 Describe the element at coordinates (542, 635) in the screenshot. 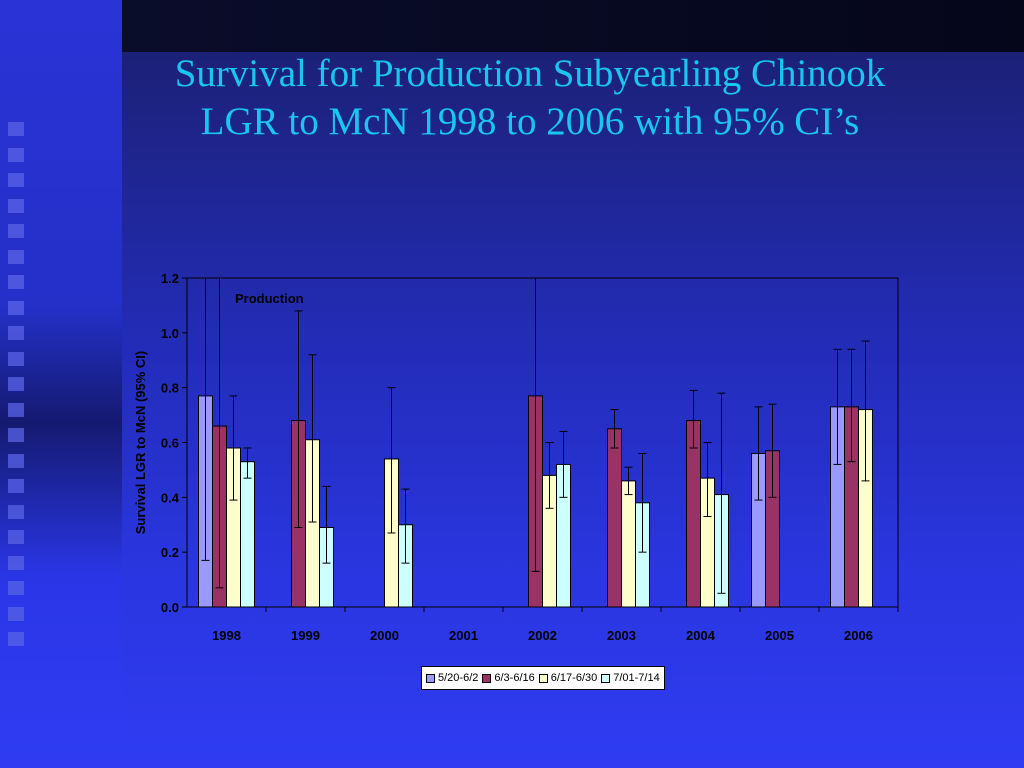

I see `x-tick-label: 2002` at that location.